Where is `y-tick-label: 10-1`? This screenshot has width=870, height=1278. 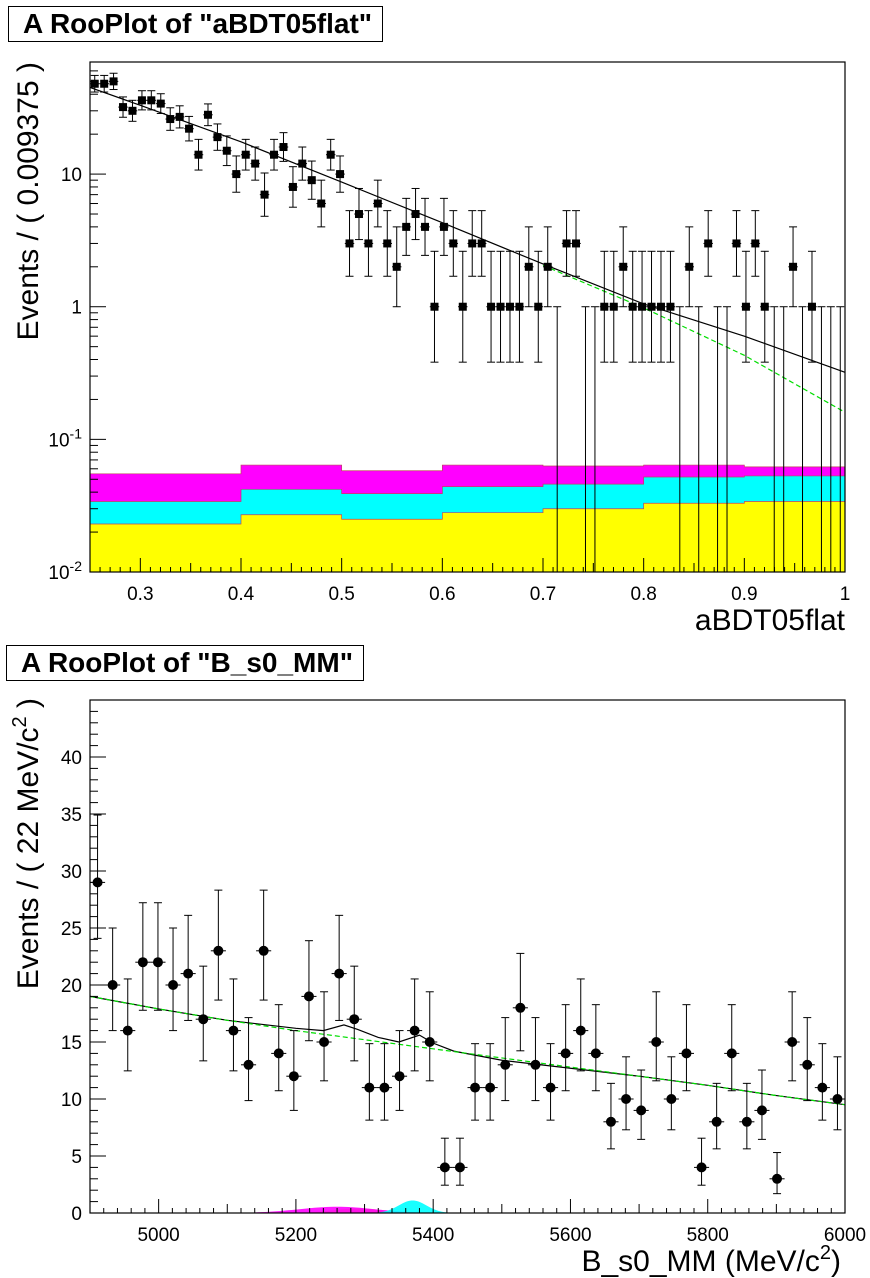 y-tick-label: 10-1 is located at coordinates (65, 438).